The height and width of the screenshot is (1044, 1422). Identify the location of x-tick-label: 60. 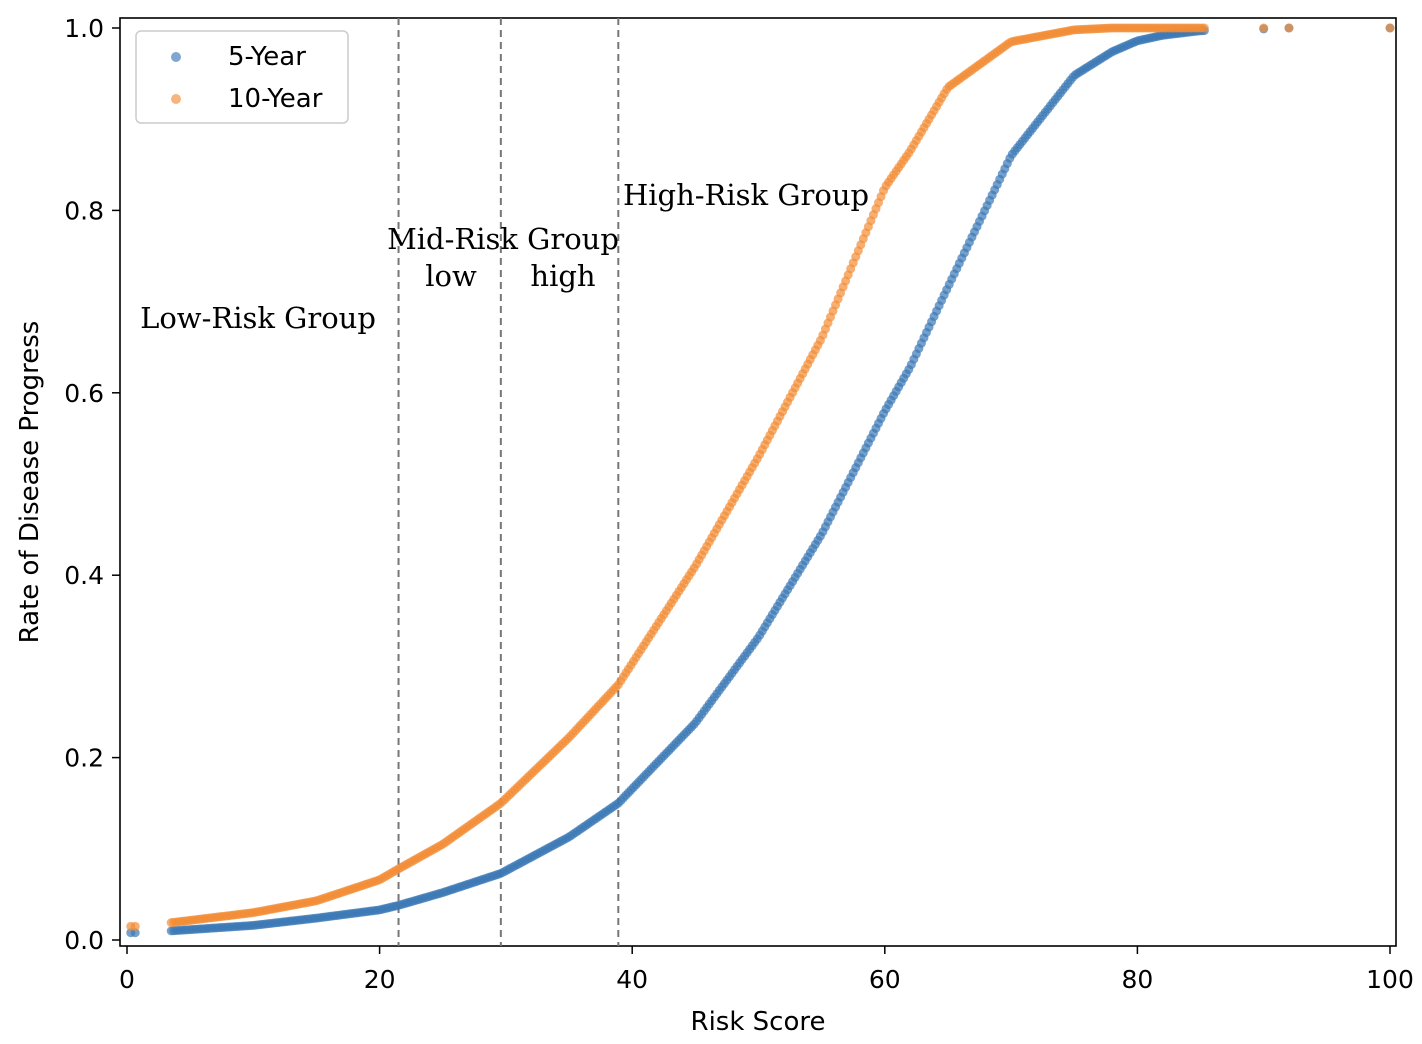
(885, 979).